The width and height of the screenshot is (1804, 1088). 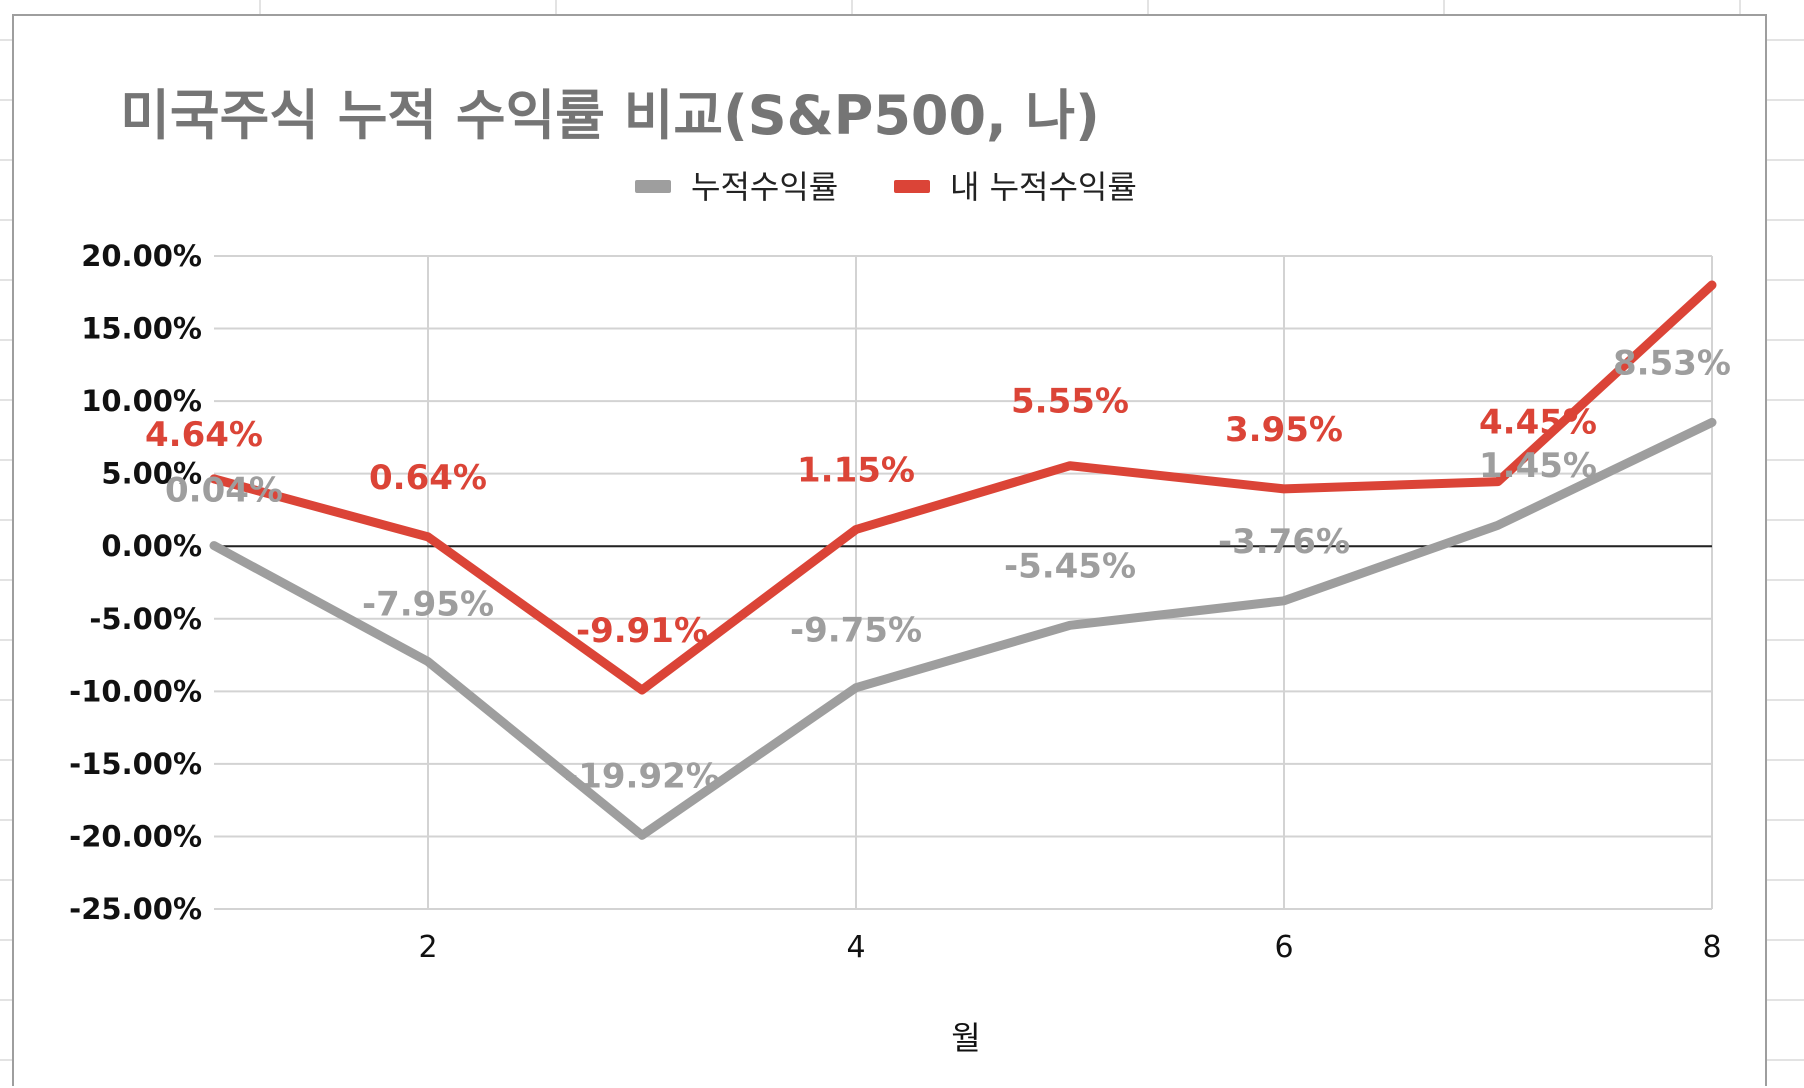 I want to click on data-label-series-2: 5.55%, so click(x=1070, y=402).